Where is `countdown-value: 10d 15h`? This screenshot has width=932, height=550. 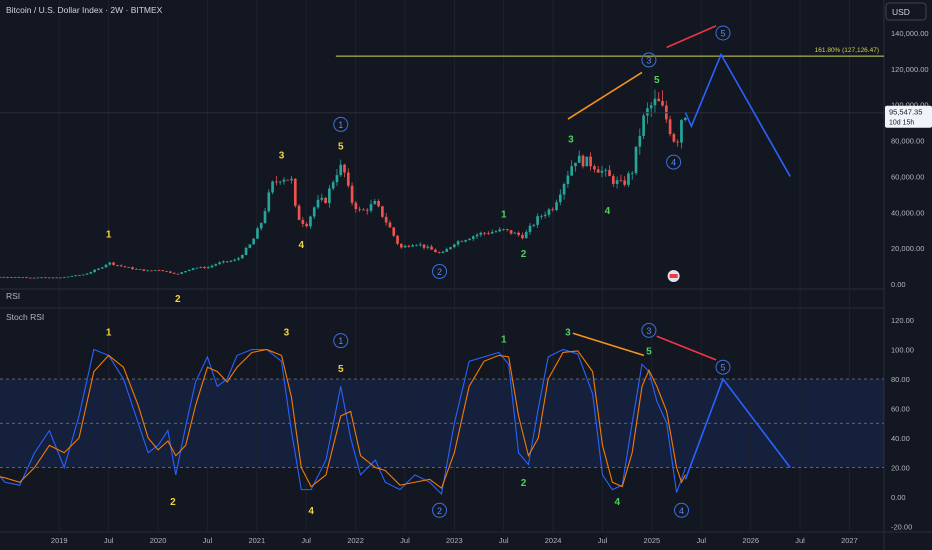 countdown-value: 10d 15h is located at coordinates (901, 123).